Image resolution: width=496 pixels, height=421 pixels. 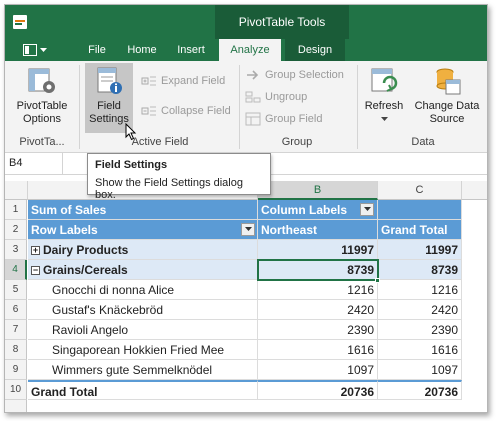 I want to click on row-header: 10, so click(x=16, y=390).